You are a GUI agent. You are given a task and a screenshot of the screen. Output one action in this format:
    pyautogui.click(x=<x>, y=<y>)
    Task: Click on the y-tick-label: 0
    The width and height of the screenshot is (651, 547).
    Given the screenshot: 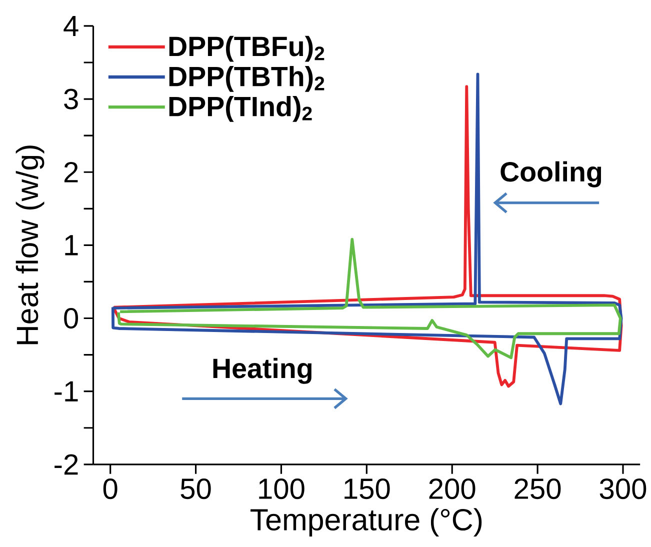 What is the action you would take?
    pyautogui.click(x=71, y=318)
    